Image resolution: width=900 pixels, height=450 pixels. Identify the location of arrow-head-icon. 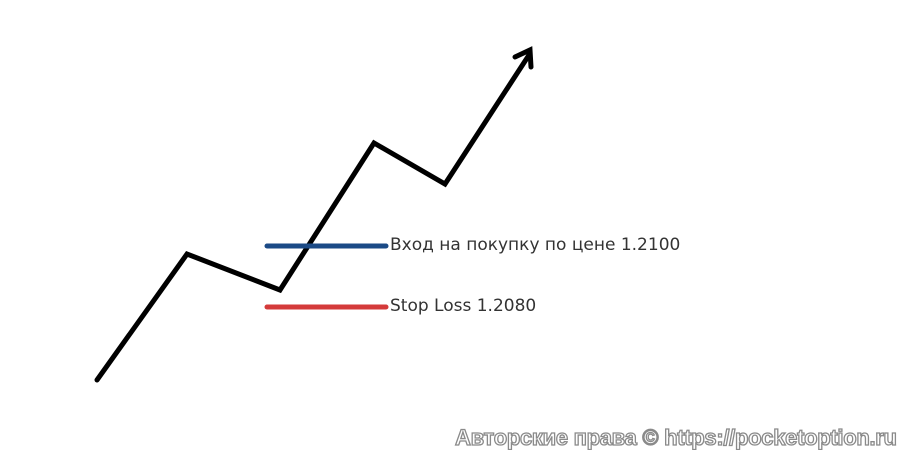
(523, 58).